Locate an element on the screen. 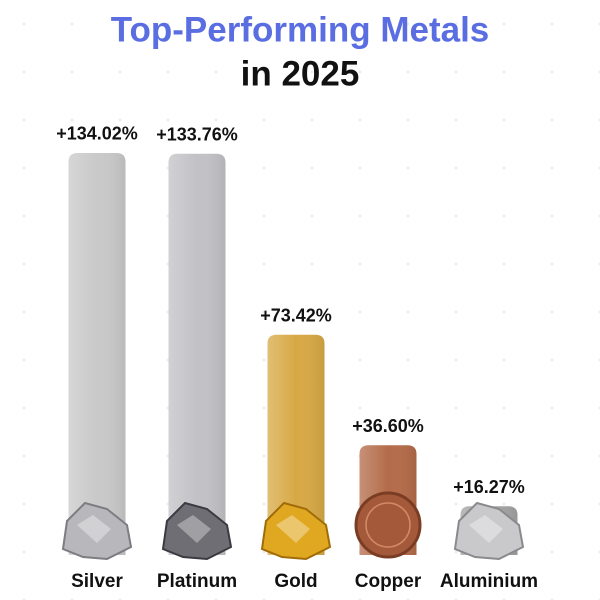  x-tick-label: Aluminium is located at coordinates (489, 581).